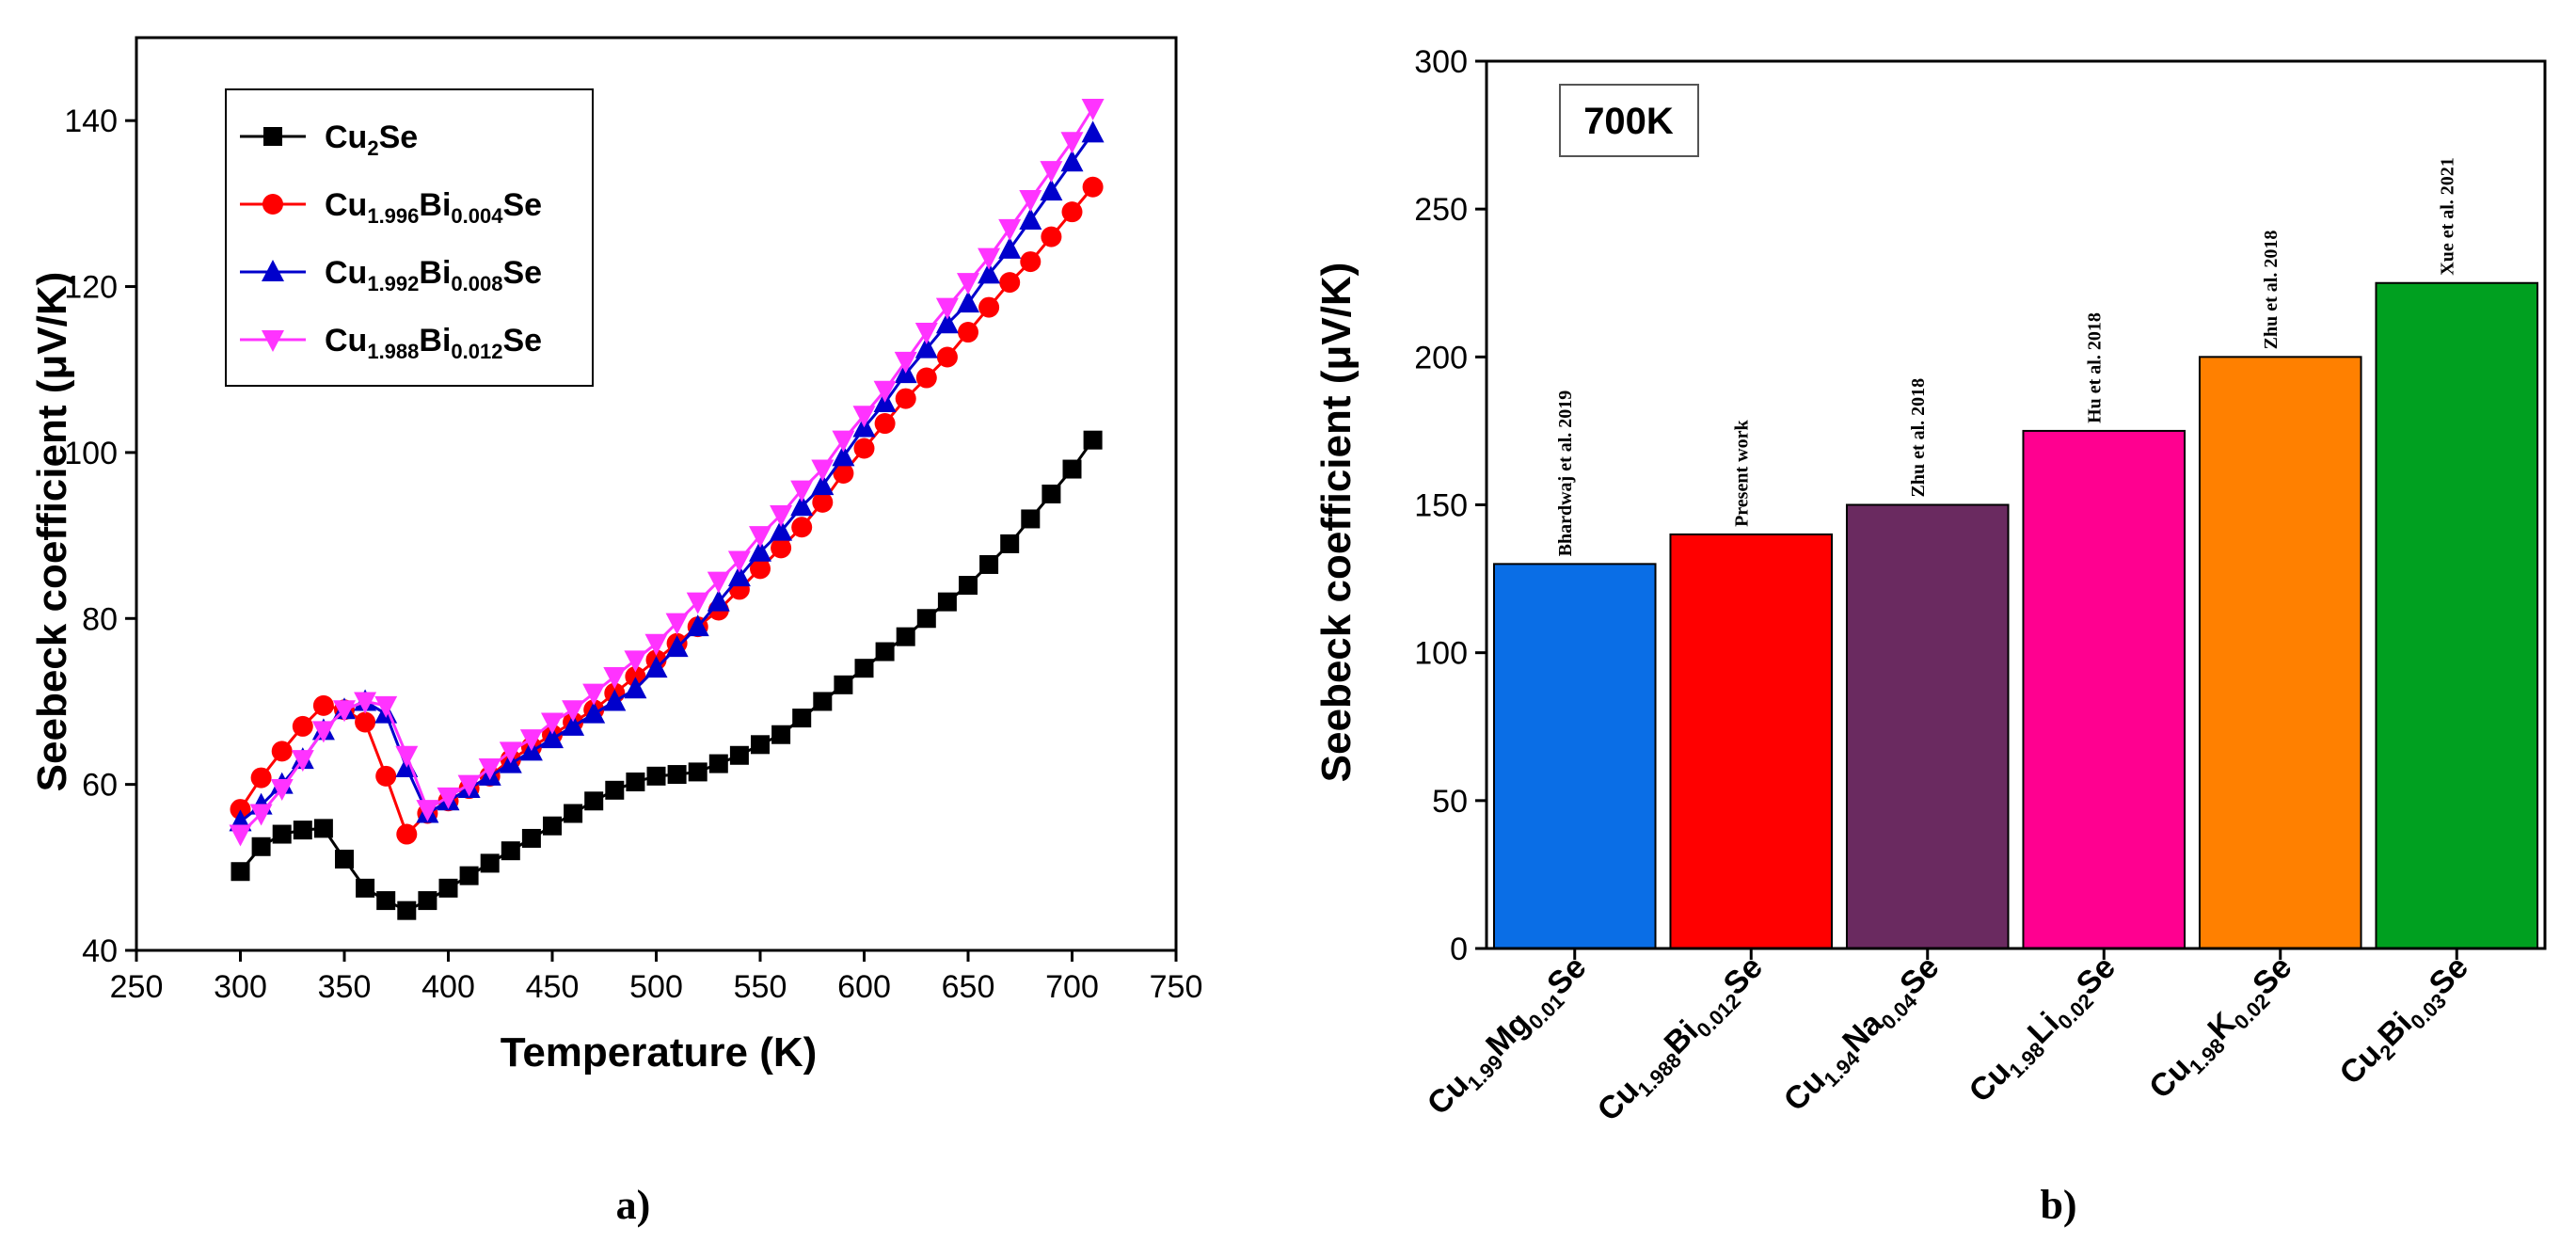 The image size is (2576, 1259). Describe the element at coordinates (1176, 987) in the screenshot. I see `x-tick-label: 750` at that location.